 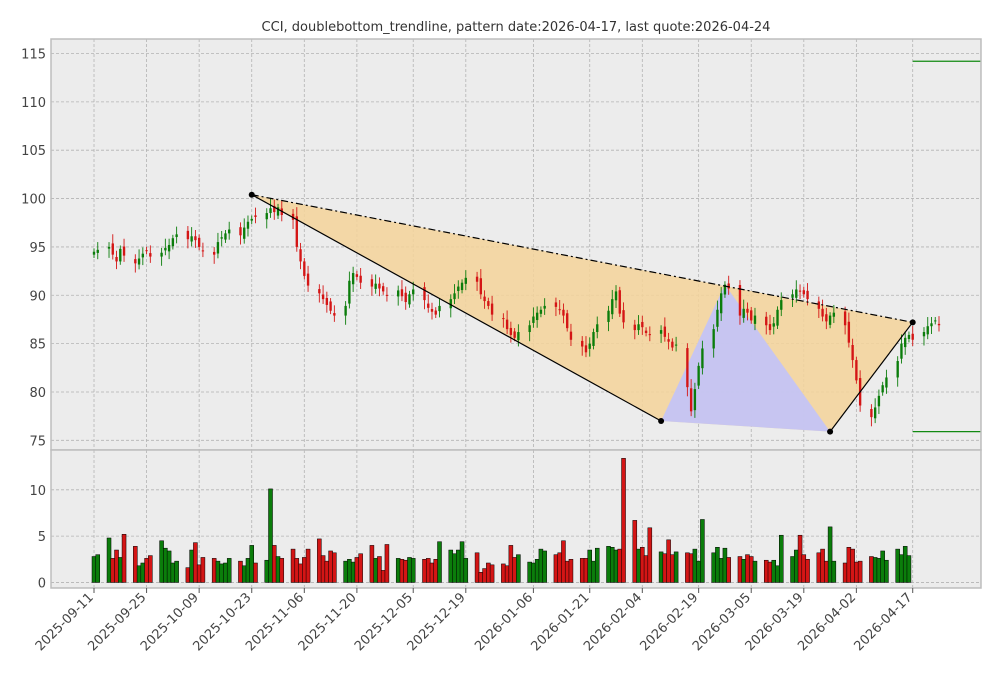 What do you see at coordinates (42, 583) in the screenshot?
I see `volume-tick-label: 0` at bounding box center [42, 583].